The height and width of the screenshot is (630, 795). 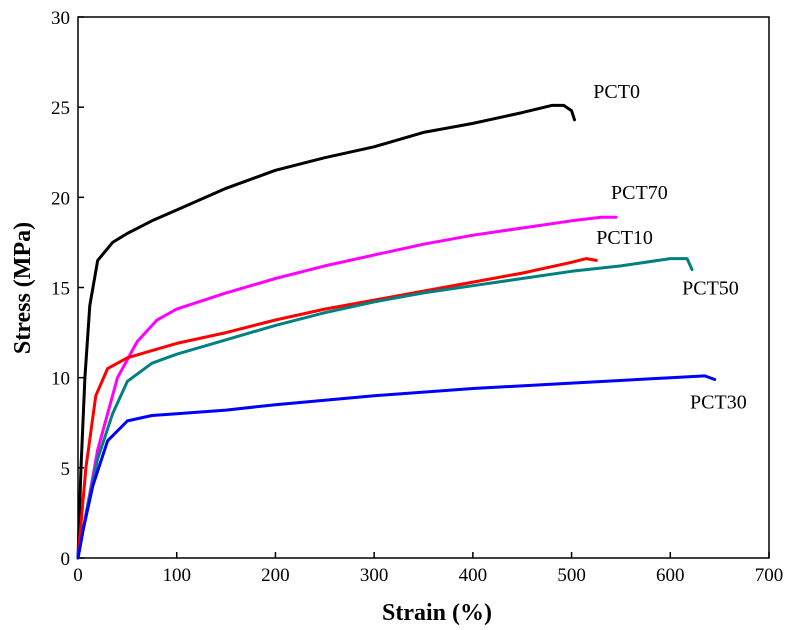 What do you see at coordinates (60, 379) in the screenshot?
I see `y-tick-label: 10` at bounding box center [60, 379].